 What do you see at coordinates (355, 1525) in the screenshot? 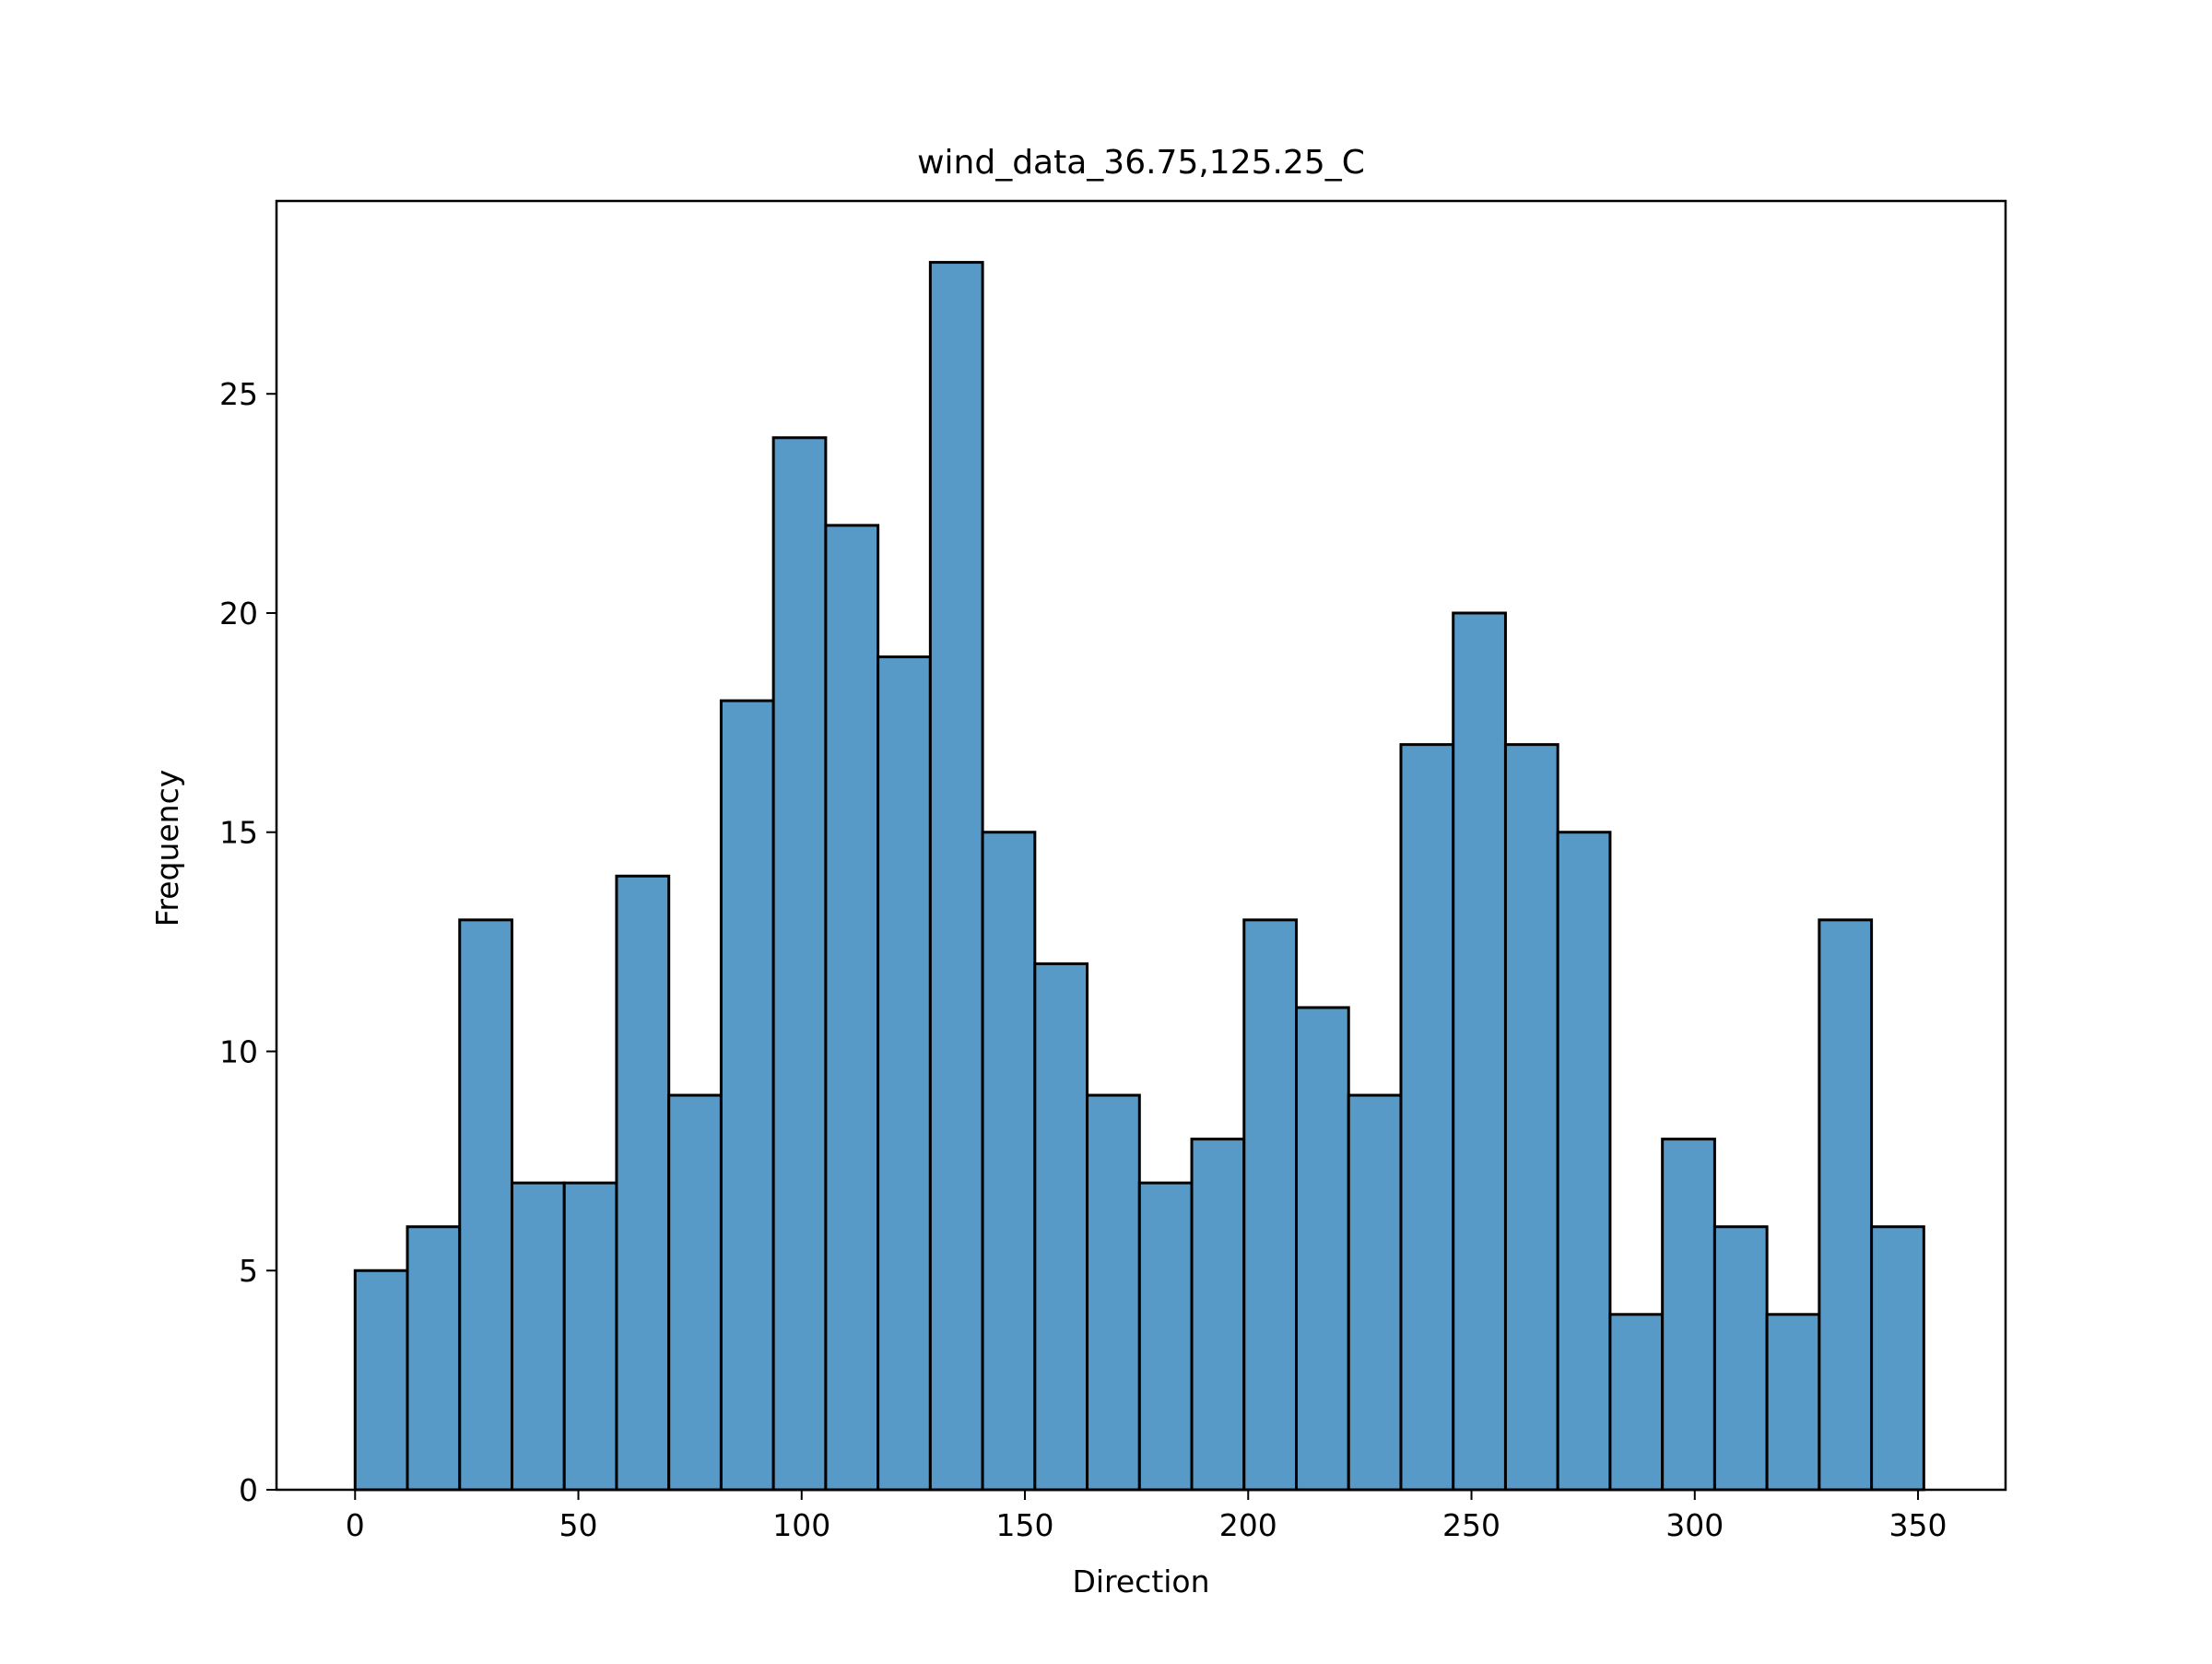
I see `x-tick-label: 0` at bounding box center [355, 1525].